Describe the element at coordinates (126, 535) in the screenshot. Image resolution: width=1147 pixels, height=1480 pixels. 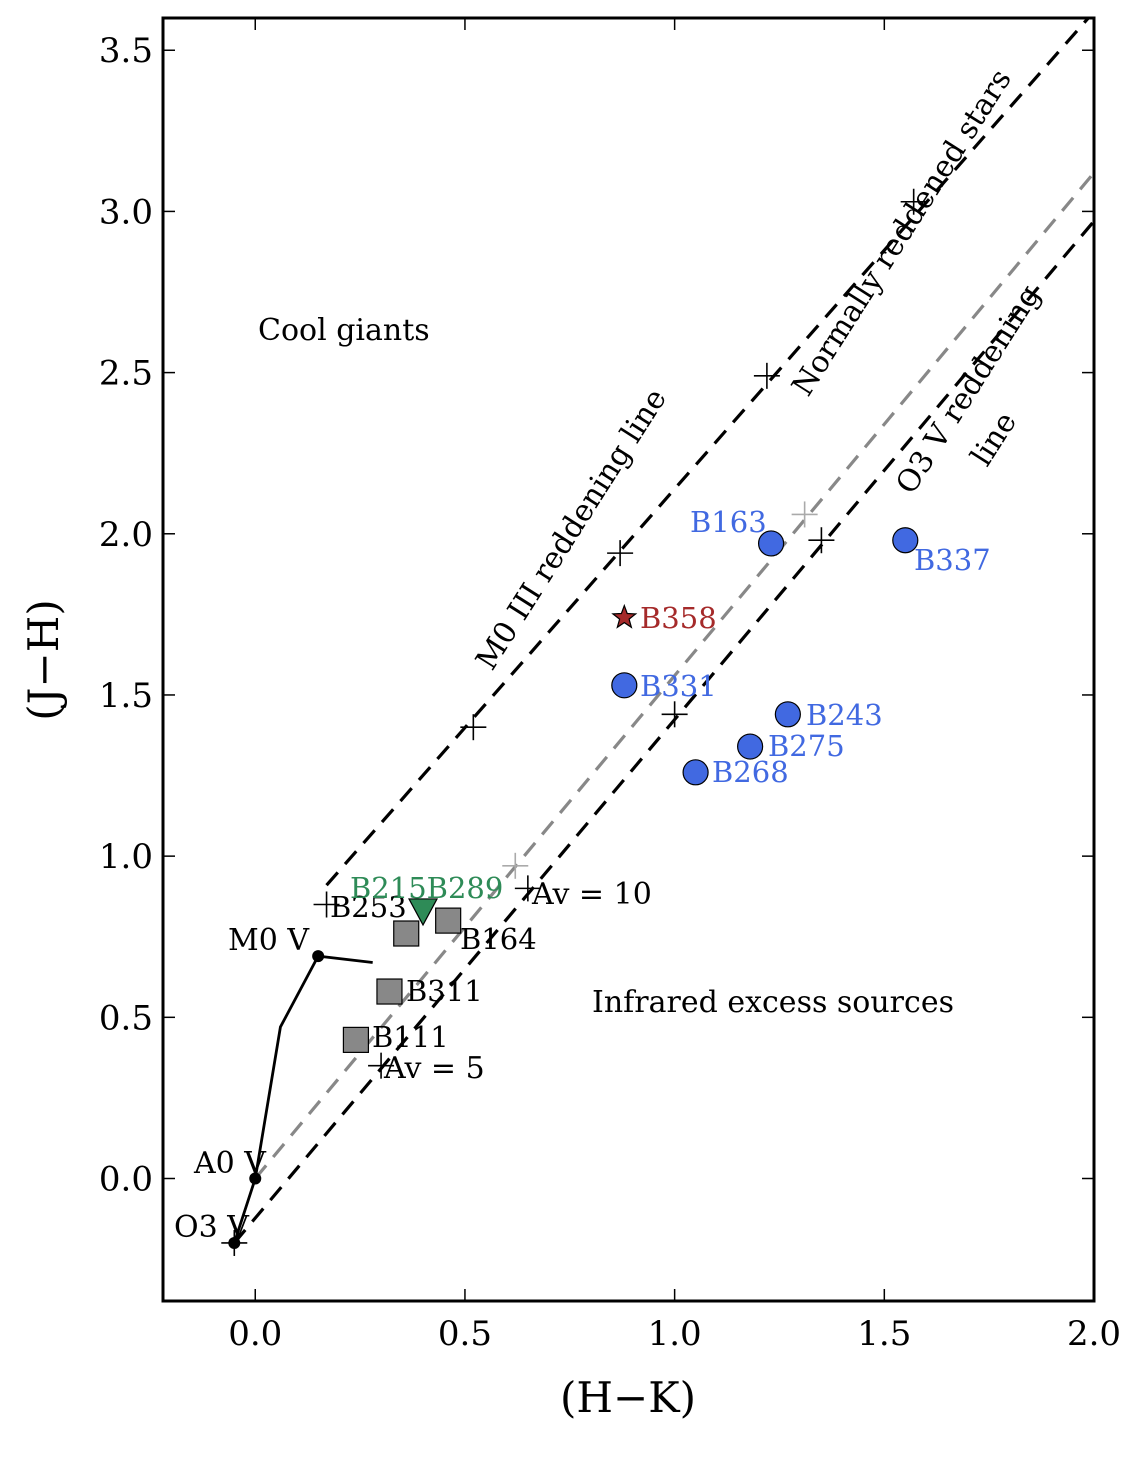
I see `y-tick-label: 2.0` at that location.